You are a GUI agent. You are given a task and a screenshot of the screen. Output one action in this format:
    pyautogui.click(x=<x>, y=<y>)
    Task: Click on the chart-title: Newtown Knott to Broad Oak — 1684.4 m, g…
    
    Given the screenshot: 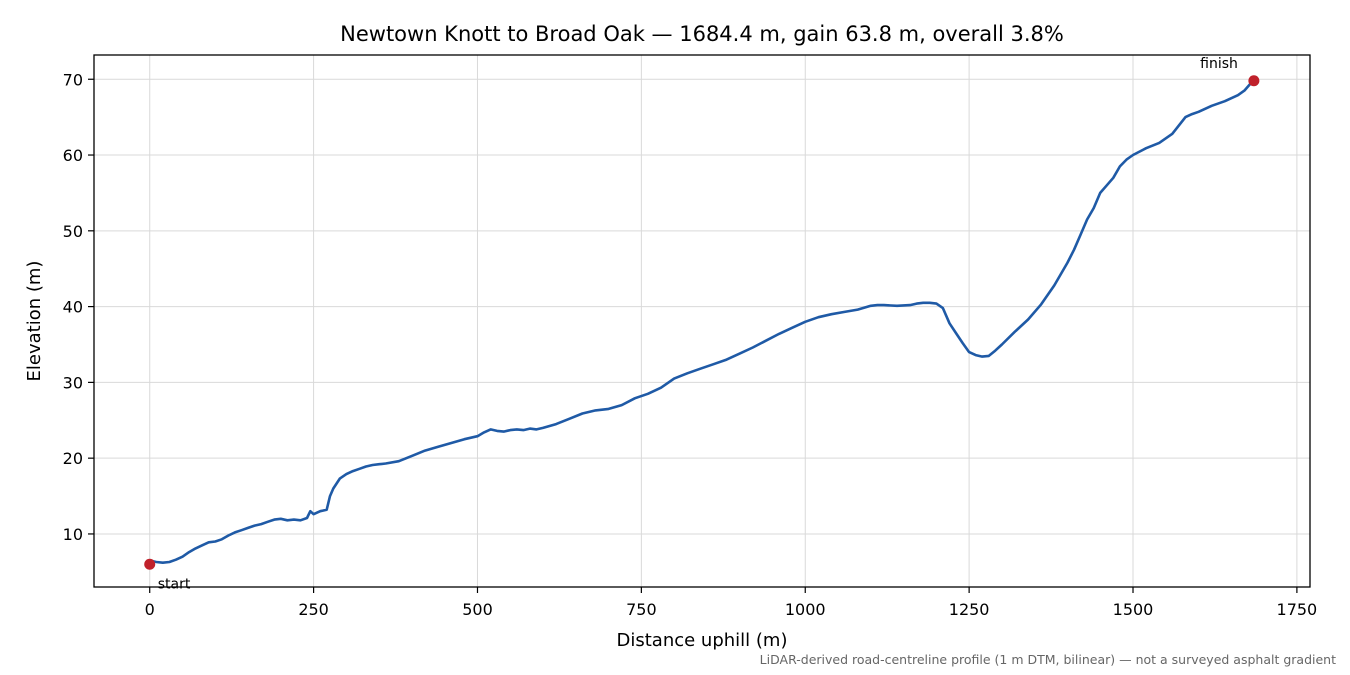 What is the action you would take?
    pyautogui.click(x=702, y=34)
    